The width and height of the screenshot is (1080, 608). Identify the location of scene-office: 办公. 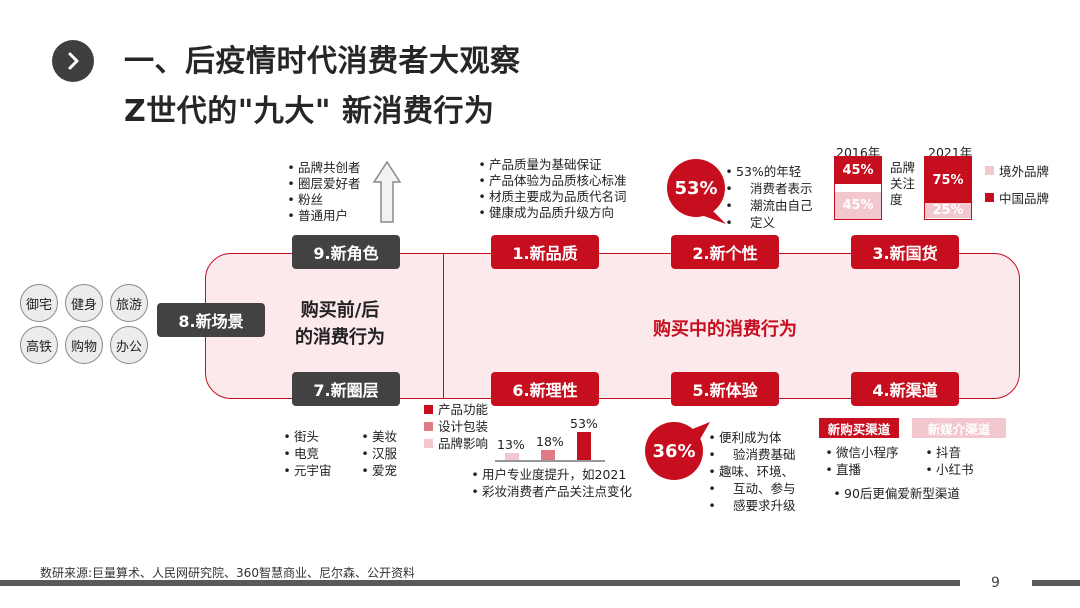
(129, 345).